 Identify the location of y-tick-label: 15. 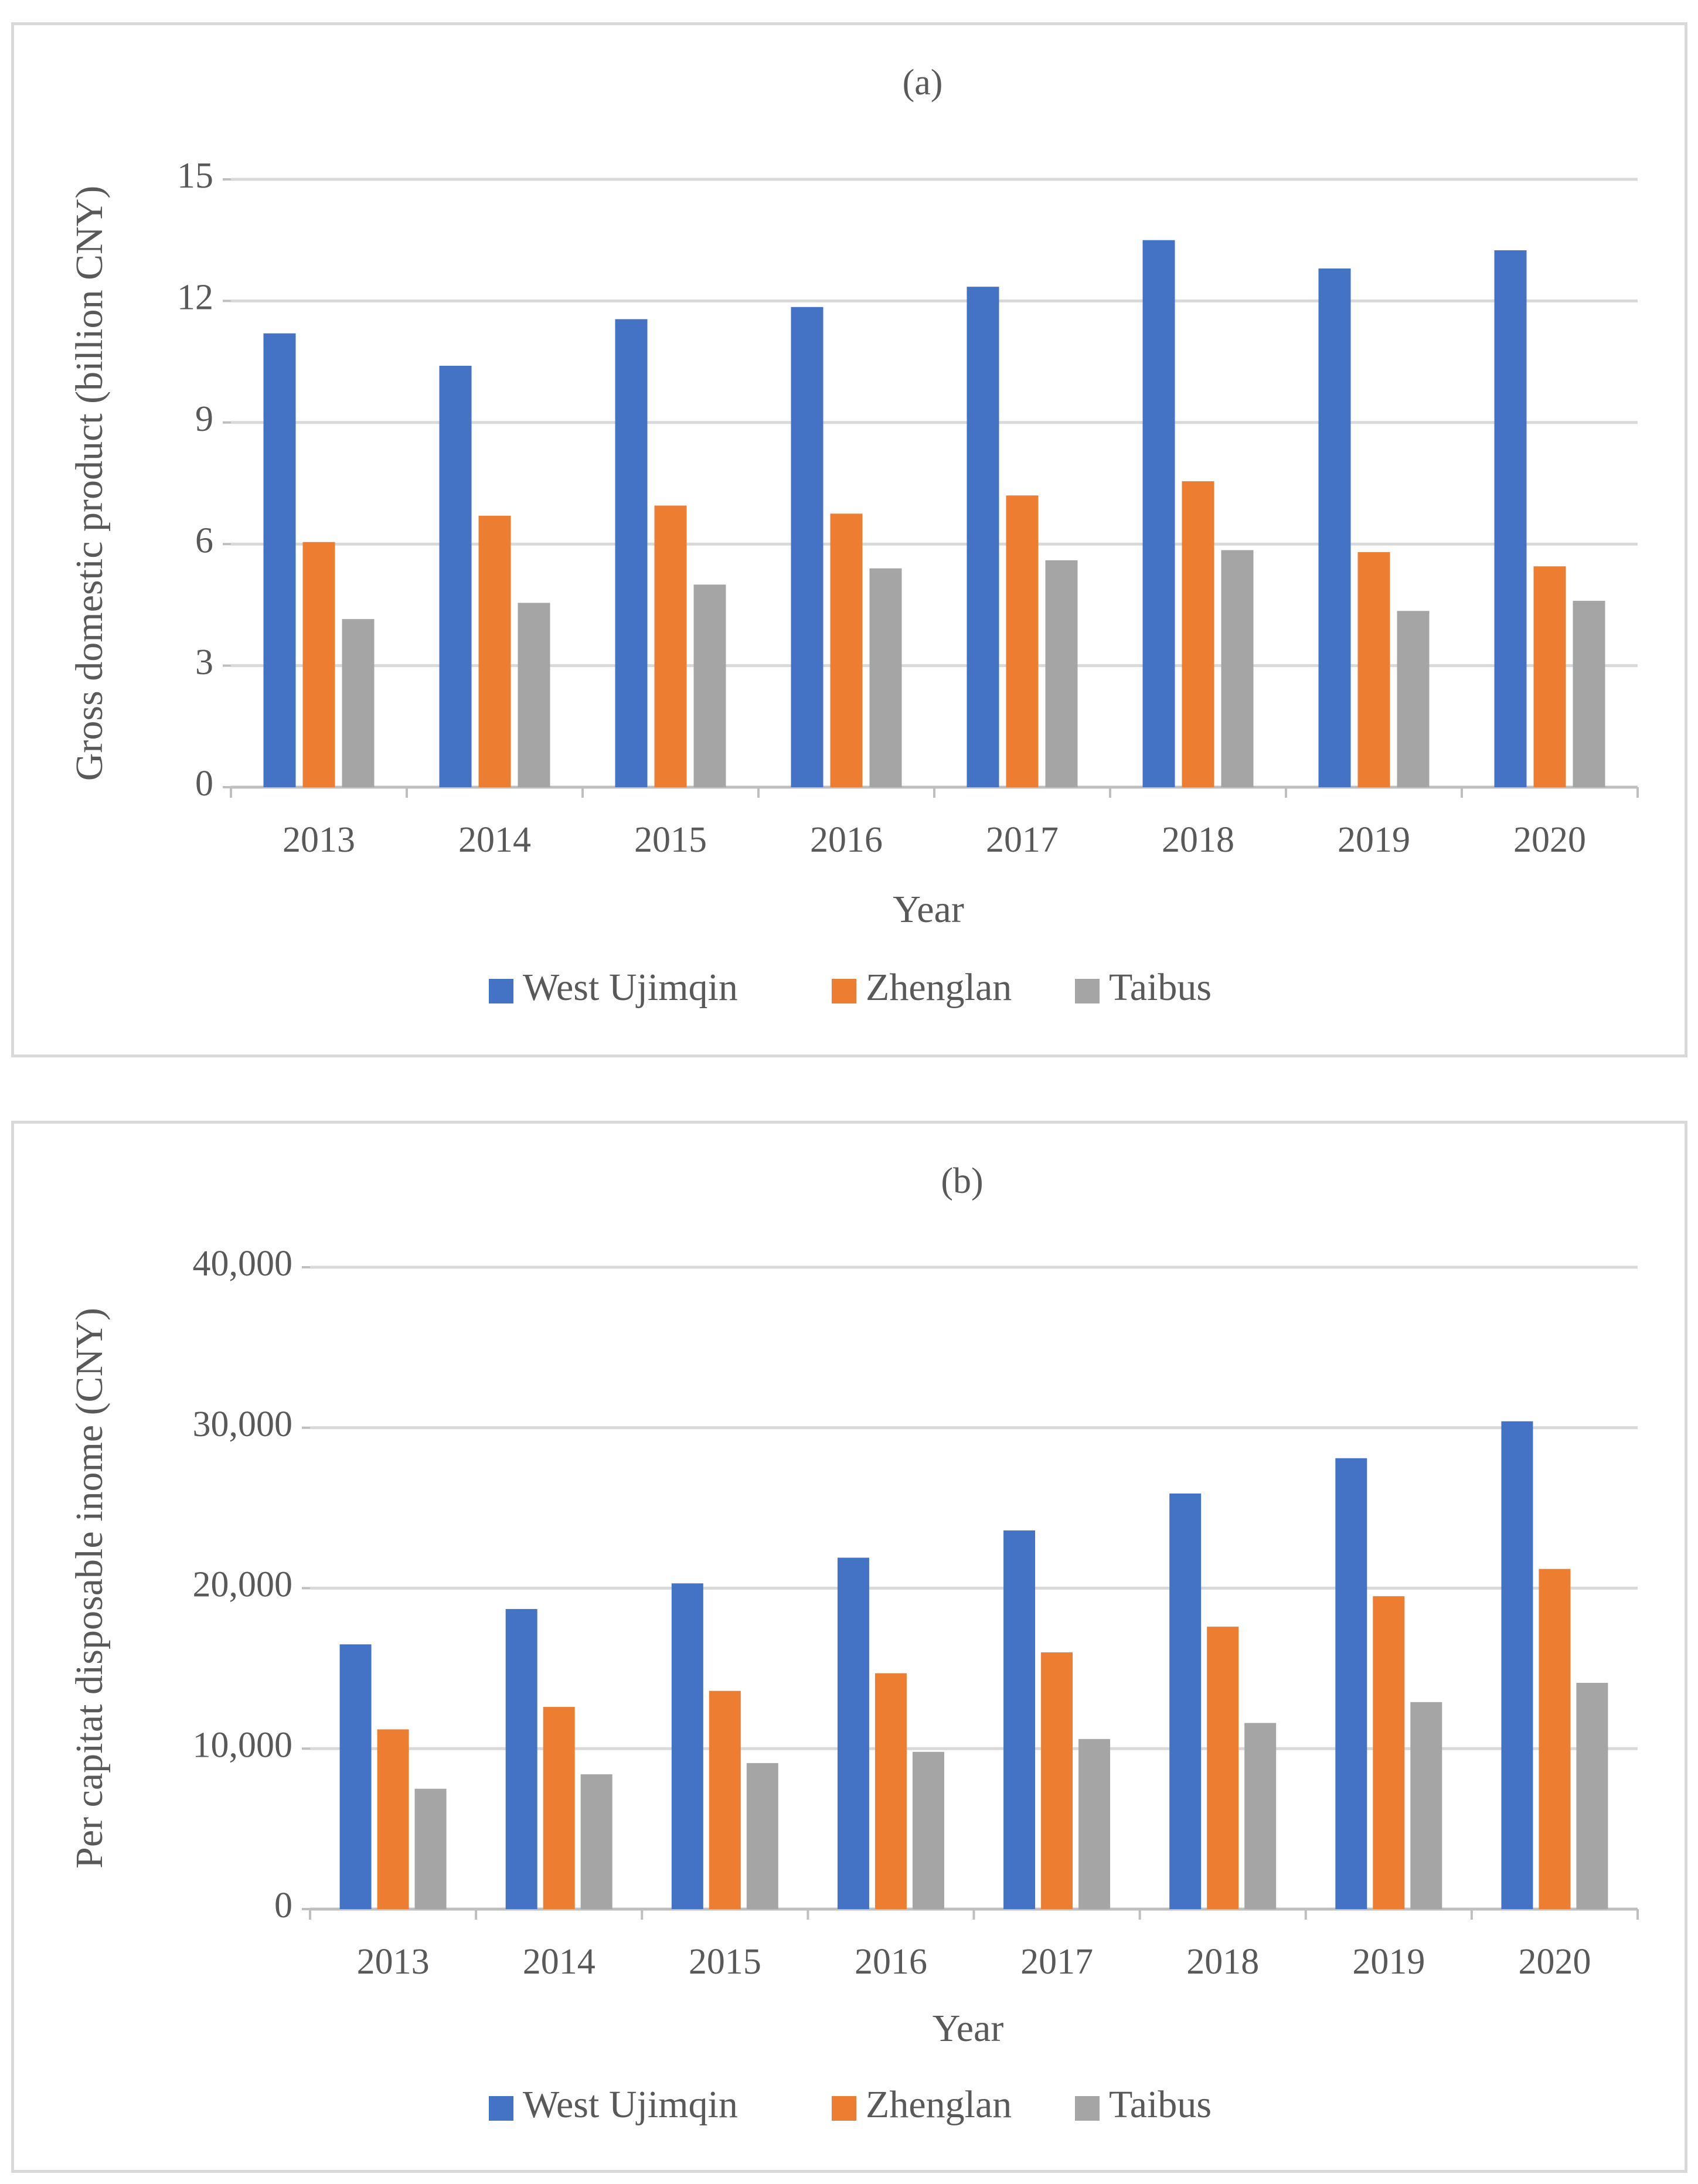
(195, 176).